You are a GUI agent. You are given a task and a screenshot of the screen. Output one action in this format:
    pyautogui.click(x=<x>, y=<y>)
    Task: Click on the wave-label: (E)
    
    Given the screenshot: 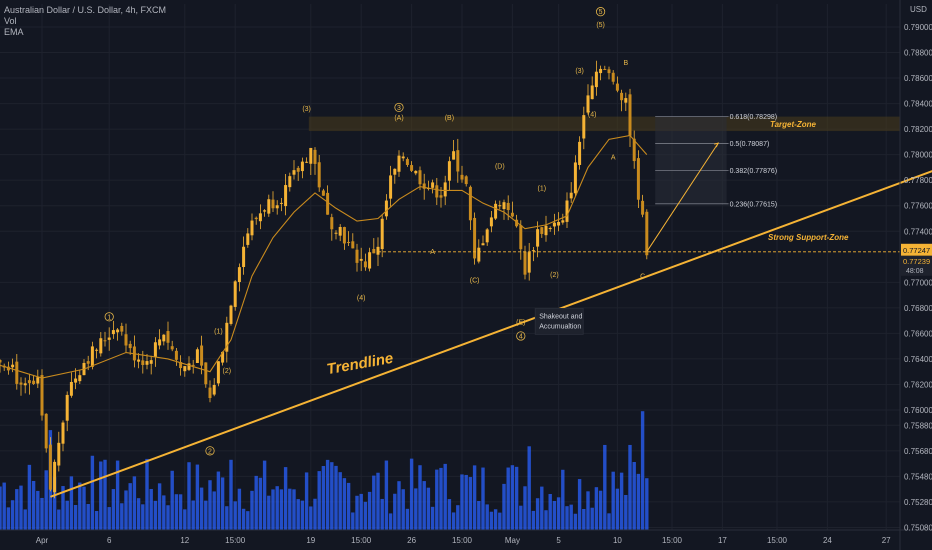 What is the action you would take?
    pyautogui.click(x=520, y=322)
    